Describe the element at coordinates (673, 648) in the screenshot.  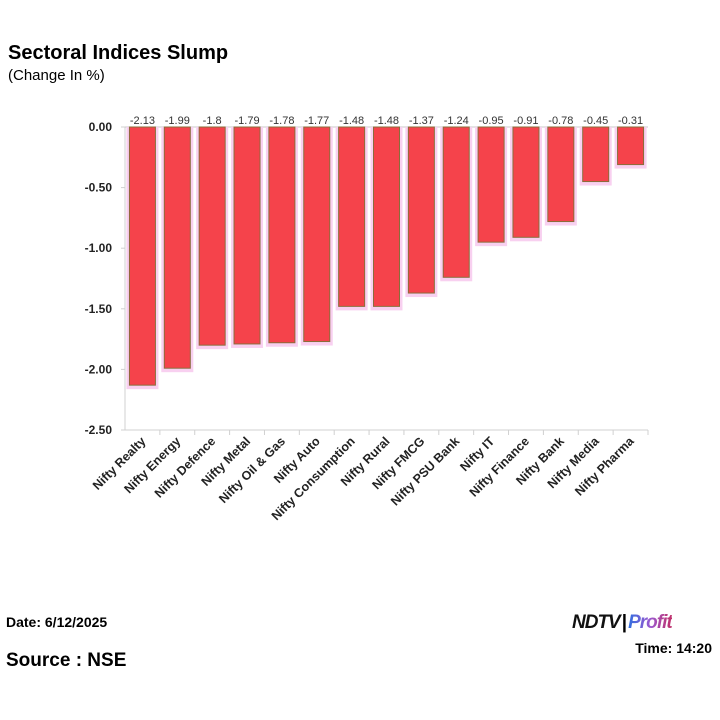
I see `time-label: Time: 14:20` at that location.